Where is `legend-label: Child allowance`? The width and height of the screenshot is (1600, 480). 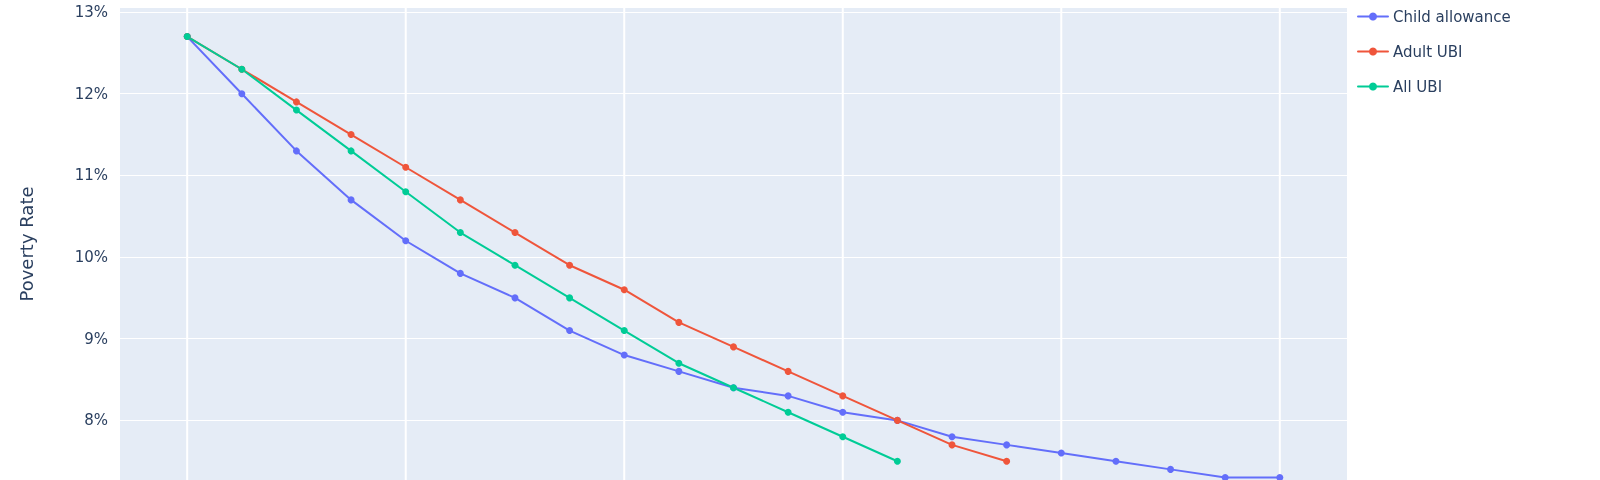 legend-label: Child allowance is located at coordinates (1452, 16).